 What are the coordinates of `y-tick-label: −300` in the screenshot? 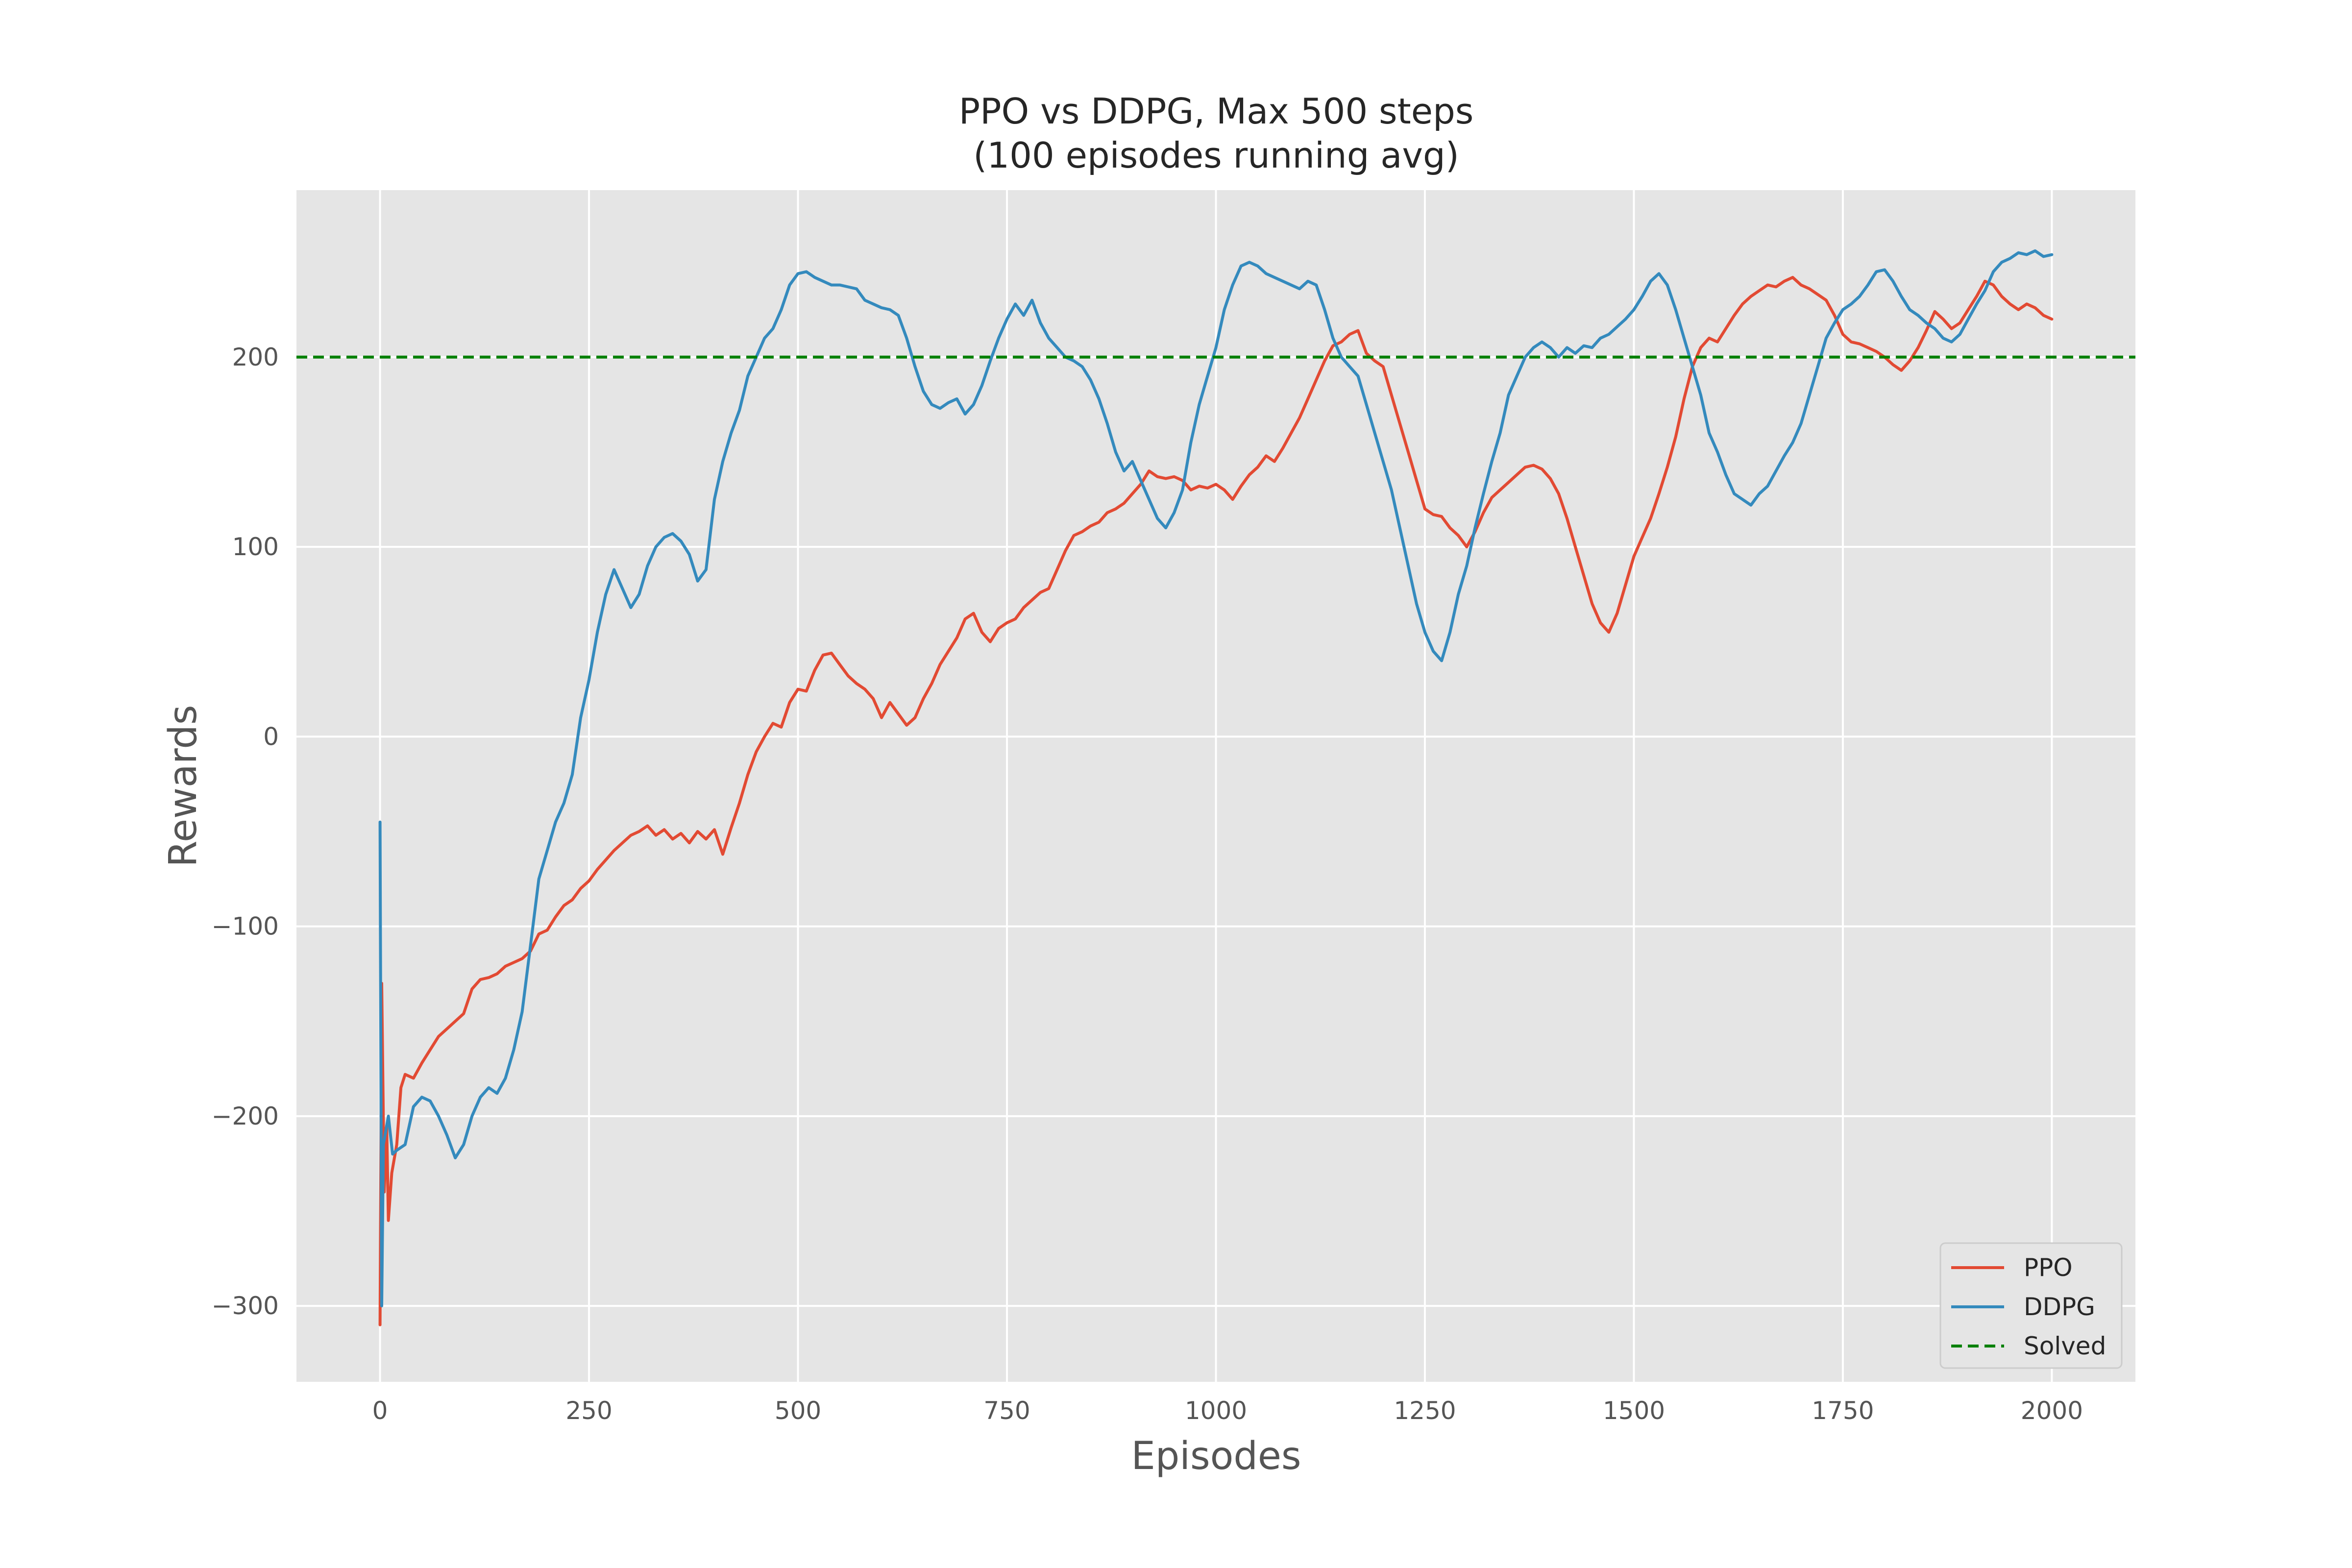 It's located at (245, 1306).